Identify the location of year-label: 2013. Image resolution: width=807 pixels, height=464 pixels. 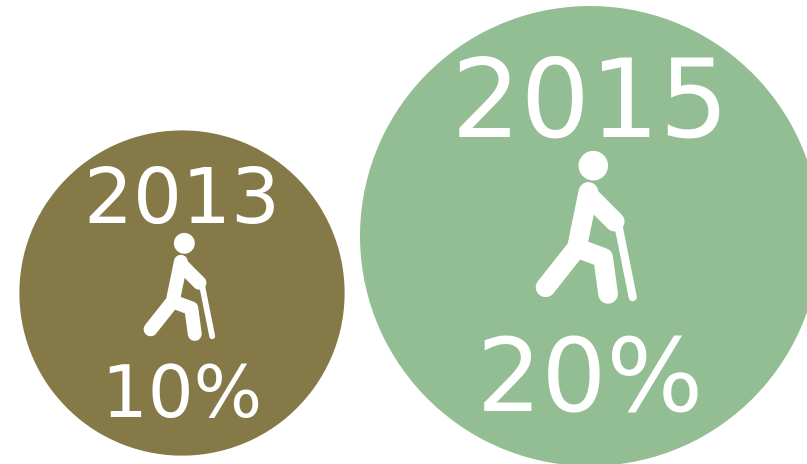
(182, 197).